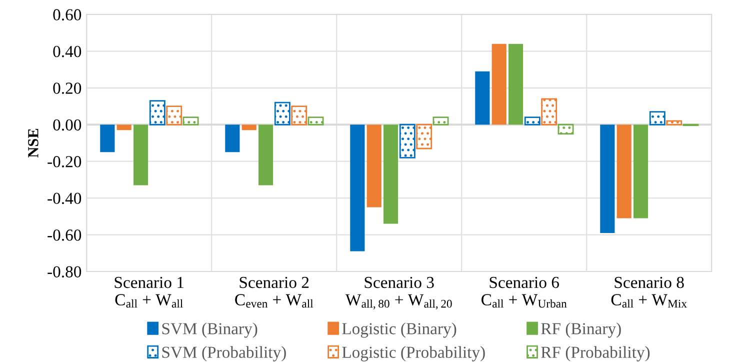  Describe the element at coordinates (595, 354) in the screenshot. I see `legend-label: RF (Probability)` at that location.